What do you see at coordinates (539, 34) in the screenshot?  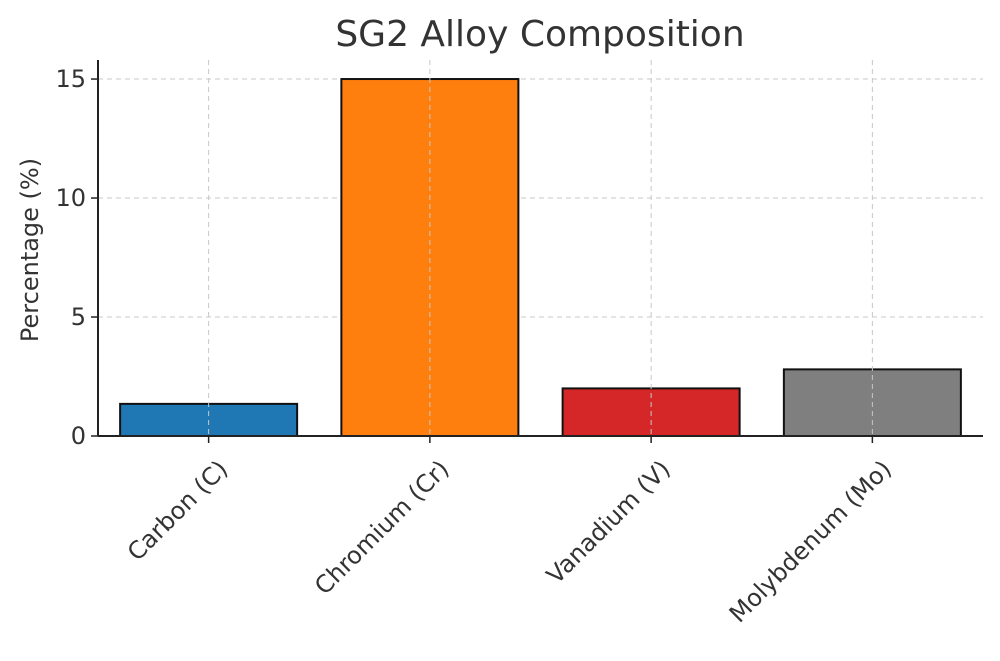 I see `chart-title: SG2 Alloy Composition` at bounding box center [539, 34].